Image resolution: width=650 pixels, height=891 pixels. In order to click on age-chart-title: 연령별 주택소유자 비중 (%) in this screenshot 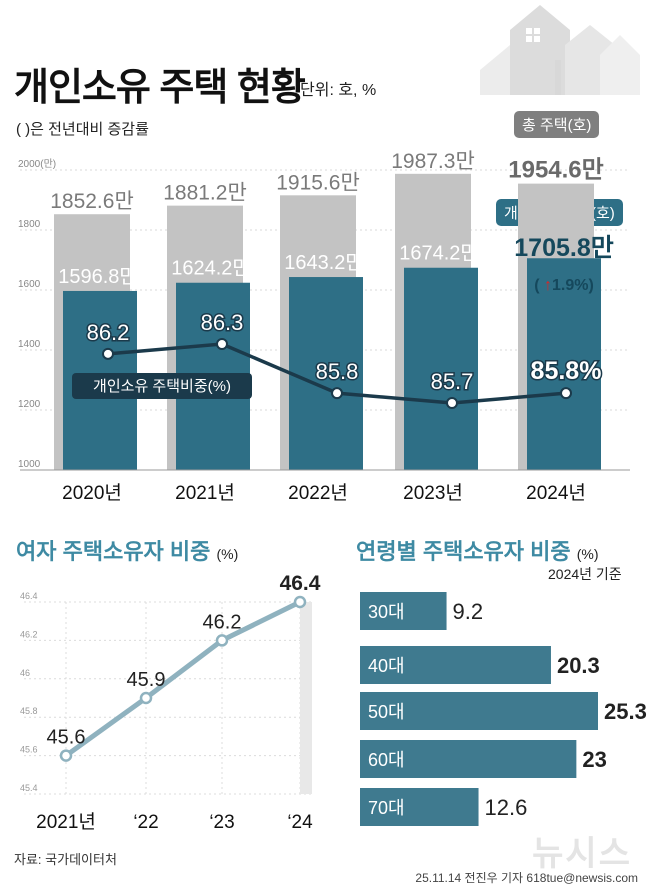, I will do `click(477, 551)`.